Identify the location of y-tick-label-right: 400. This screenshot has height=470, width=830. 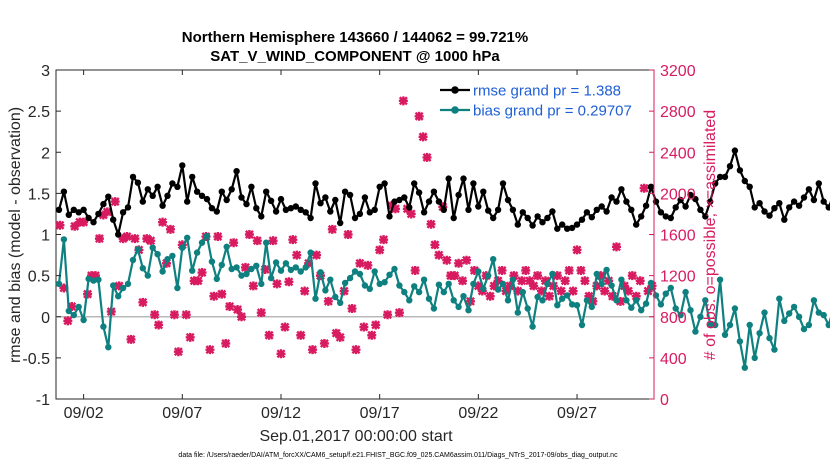
(673, 359).